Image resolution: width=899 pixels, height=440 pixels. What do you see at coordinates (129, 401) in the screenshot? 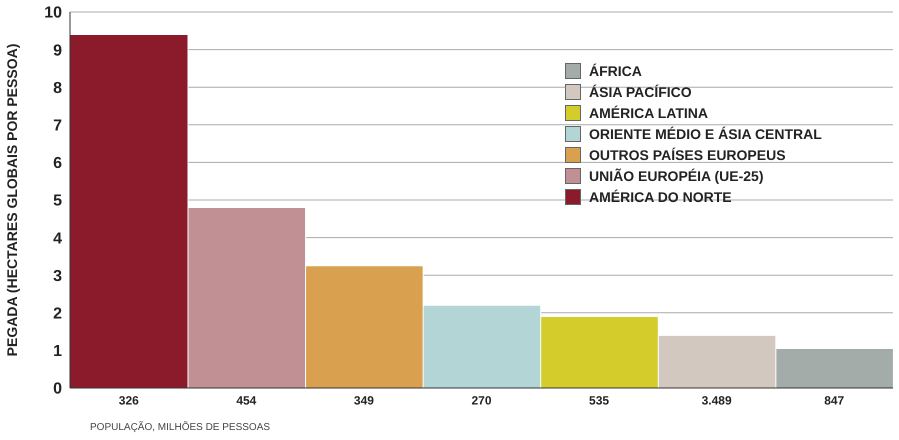
I see `x-tick-label: 326` at bounding box center [129, 401].